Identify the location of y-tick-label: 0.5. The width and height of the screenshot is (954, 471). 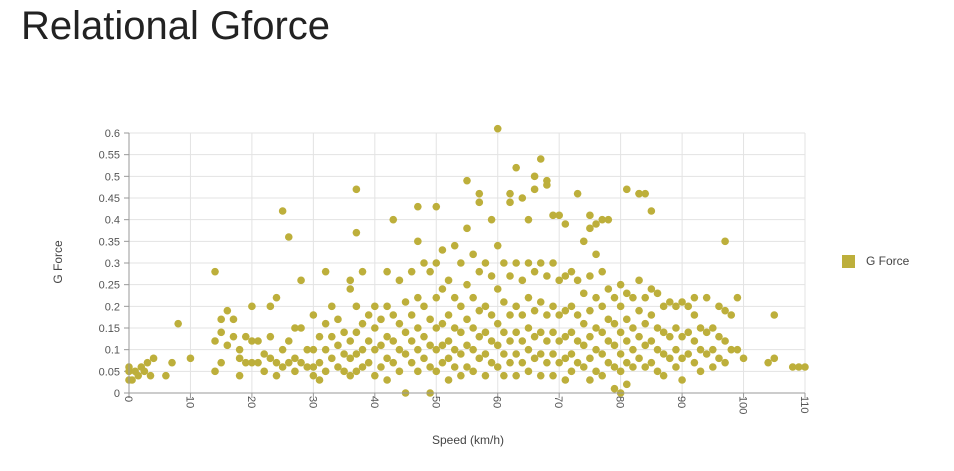
(112, 177).